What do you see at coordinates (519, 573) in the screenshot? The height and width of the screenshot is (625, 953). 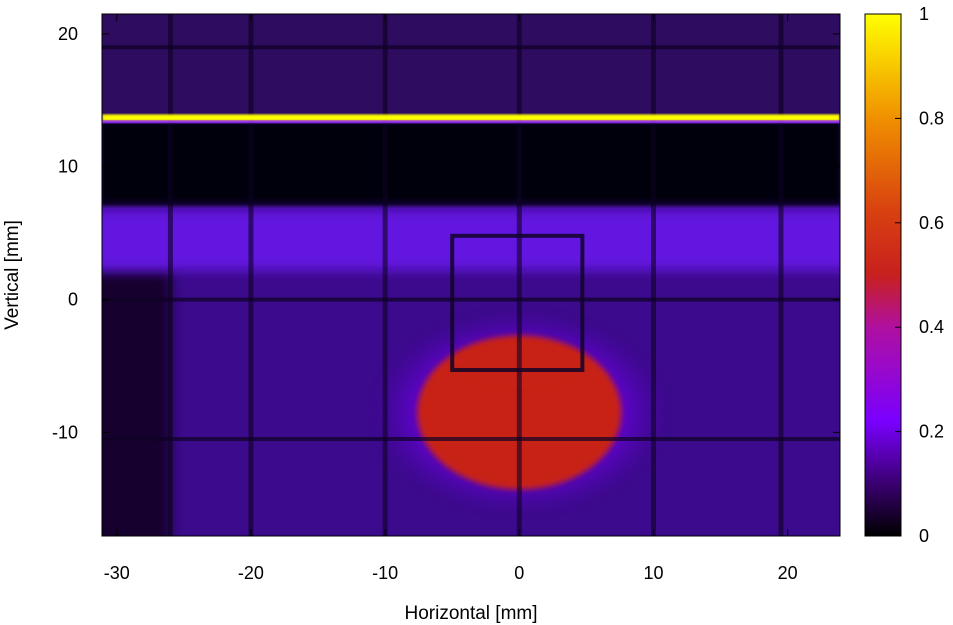 I see `x-tick-label: 0` at bounding box center [519, 573].